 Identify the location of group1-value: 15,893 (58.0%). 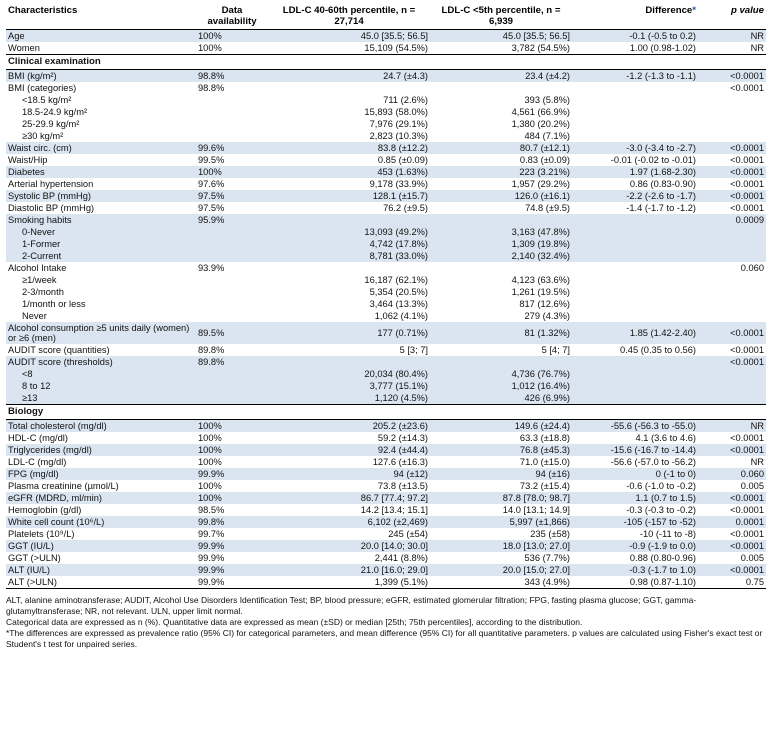
(396, 112).